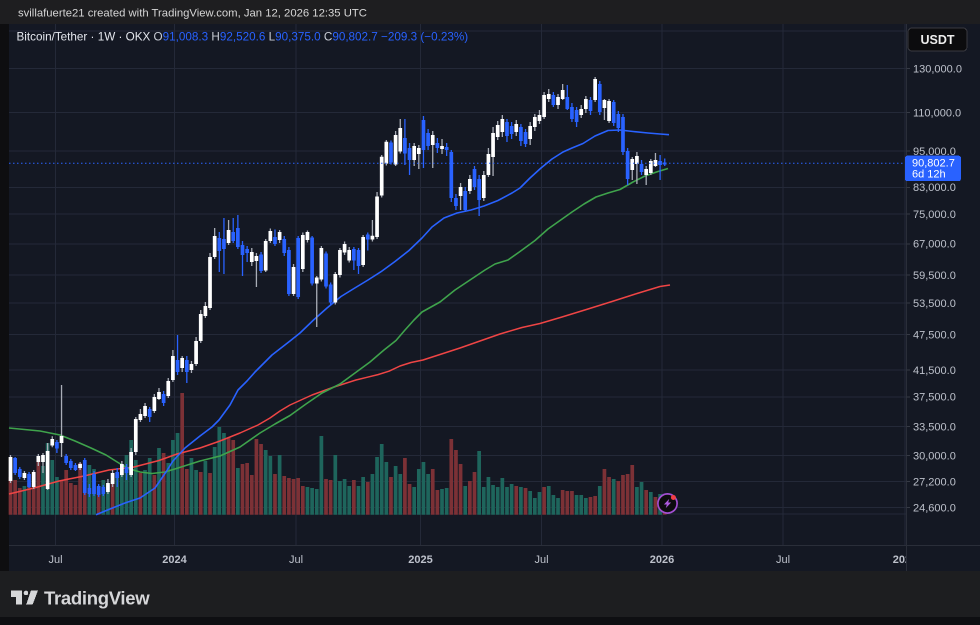  Describe the element at coordinates (97, 598) in the screenshot. I see `svg-text: TradingView` at that location.